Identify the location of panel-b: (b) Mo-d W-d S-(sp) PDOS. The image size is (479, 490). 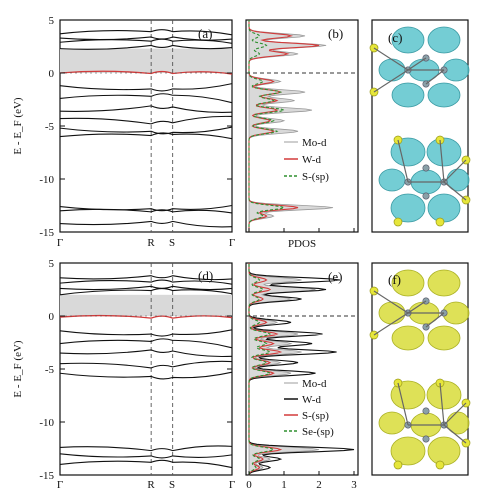
(302, 134).